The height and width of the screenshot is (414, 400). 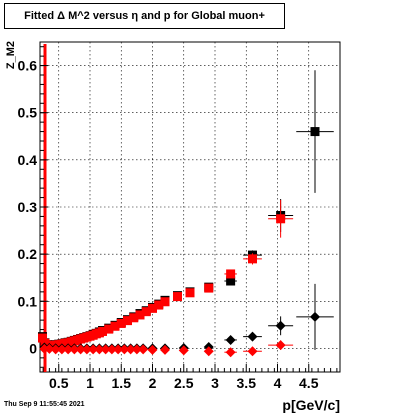 What do you see at coordinates (59, 383) in the screenshot?
I see `x-tick-label: 0.5` at bounding box center [59, 383].